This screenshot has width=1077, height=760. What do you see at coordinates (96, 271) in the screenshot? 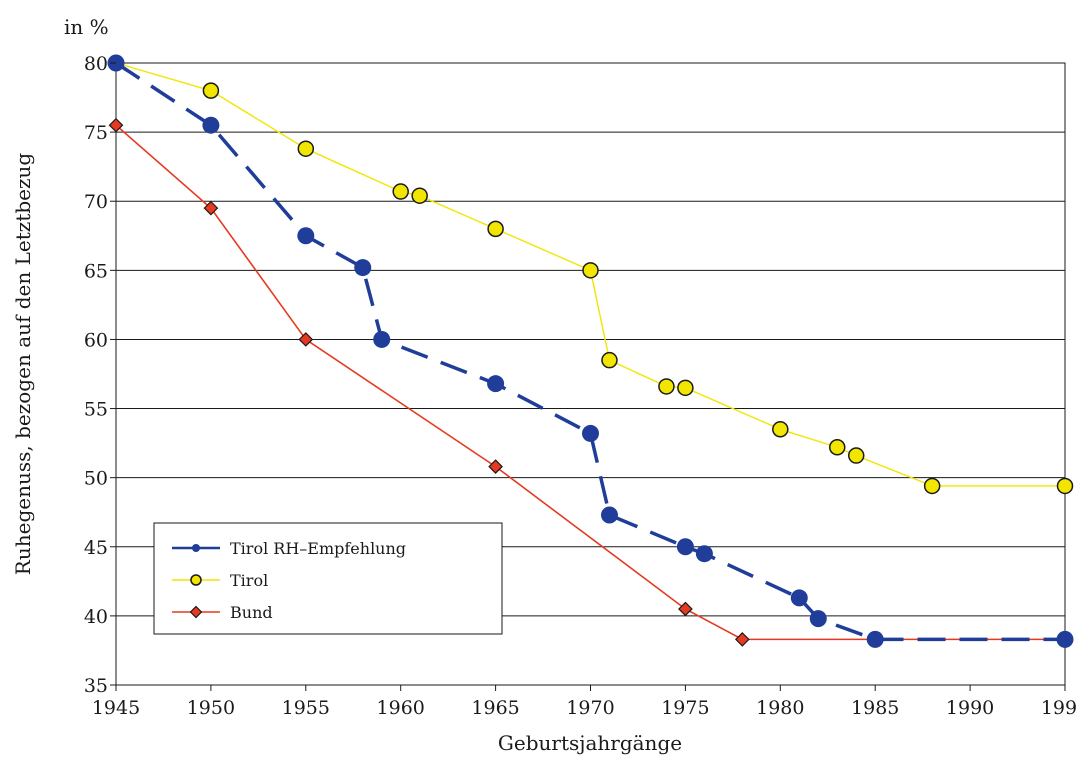
I see `y-tick-label: 65` at bounding box center [96, 271].